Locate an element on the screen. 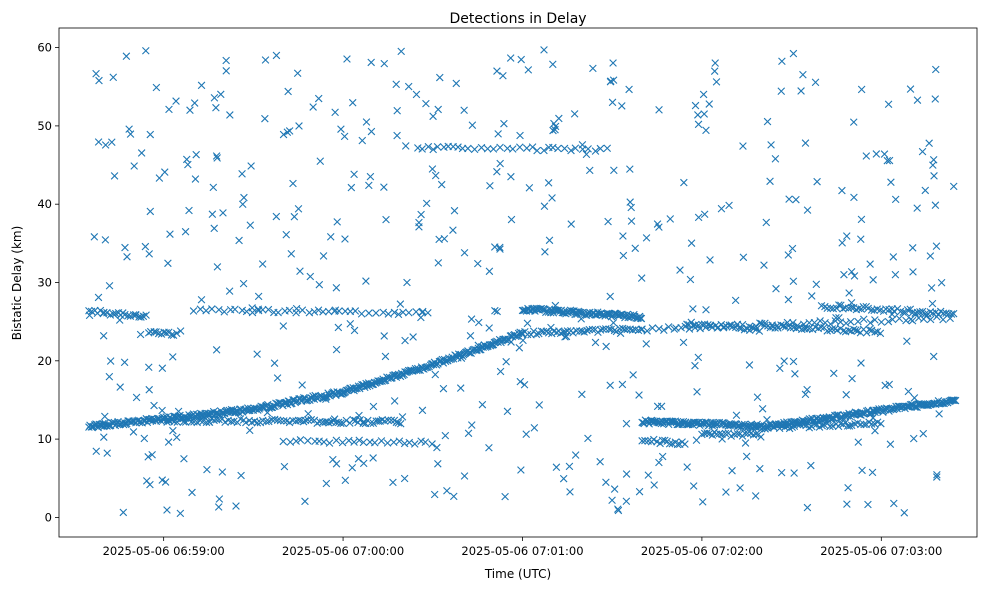 The image size is (989, 590). chart-title: Detections in Delay is located at coordinates (517, 19).